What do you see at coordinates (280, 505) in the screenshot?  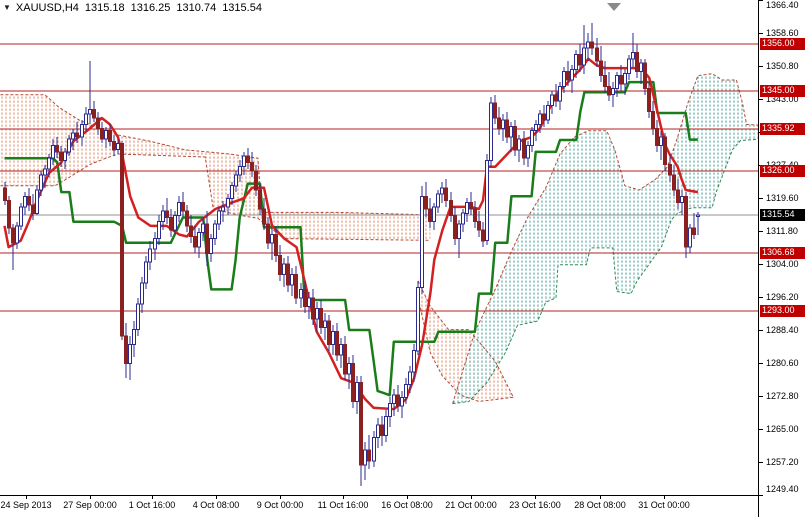 I see `time-tick-label: 9 Oct 00:00` at bounding box center [280, 505].